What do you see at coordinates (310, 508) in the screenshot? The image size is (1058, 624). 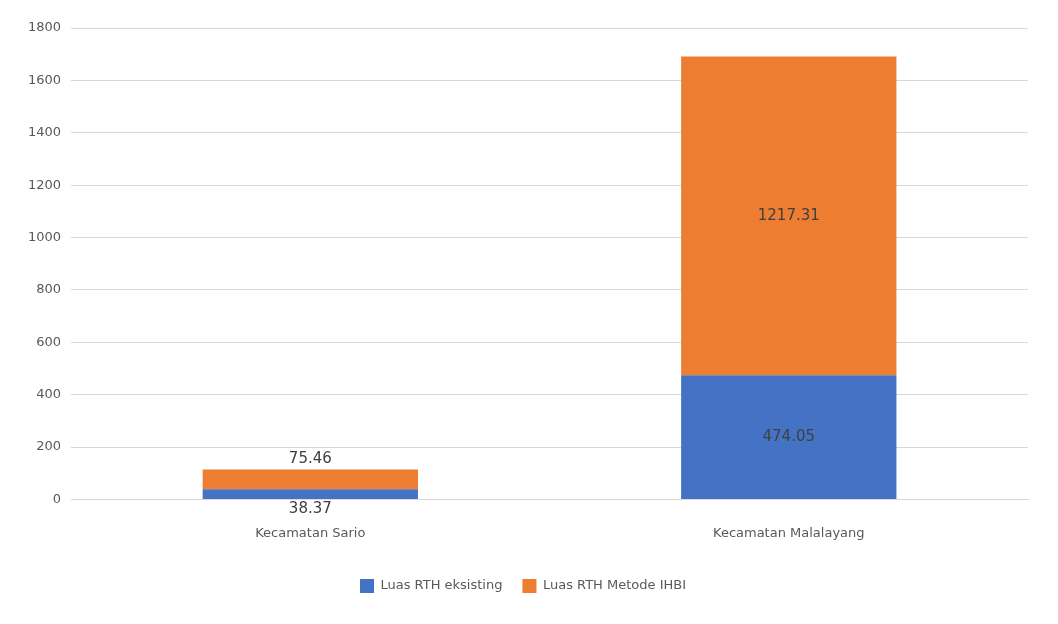 I see `data-label: 38.37` at bounding box center [310, 508].